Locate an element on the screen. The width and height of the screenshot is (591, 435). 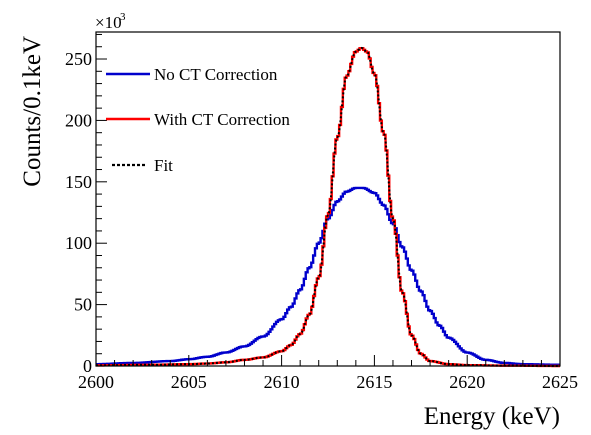
y-axis-multiplier-exponent: 3 is located at coordinates (123, 17).